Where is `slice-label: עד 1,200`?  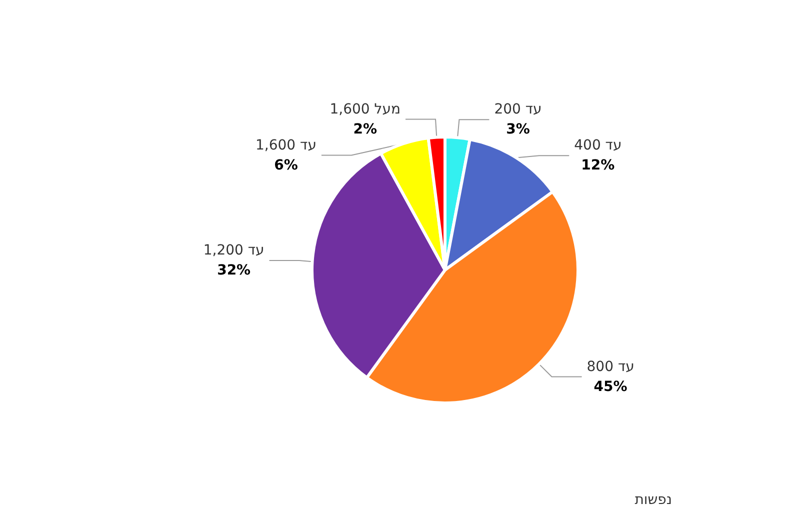
slice-label: עד 1,200 is located at coordinates (233, 250).